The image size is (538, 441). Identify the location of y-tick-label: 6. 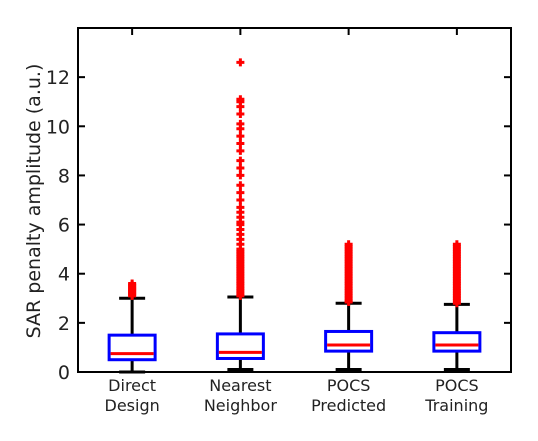
(64, 226).